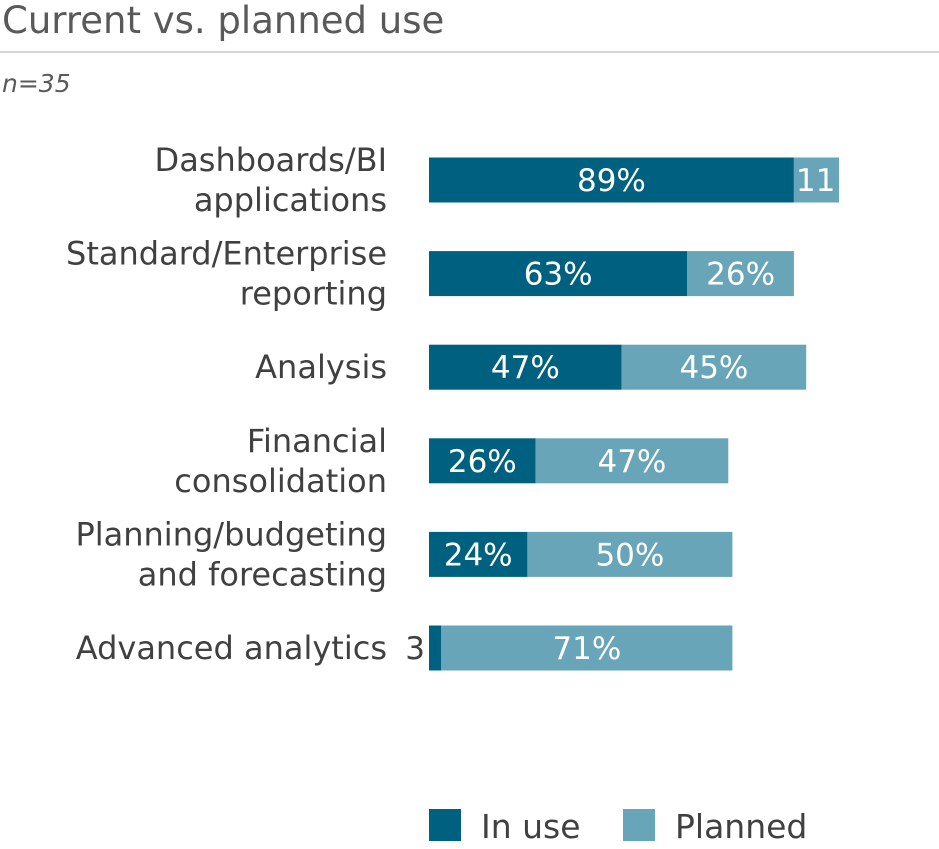  I want to click on category-label: Advanced analytics, so click(231, 648).